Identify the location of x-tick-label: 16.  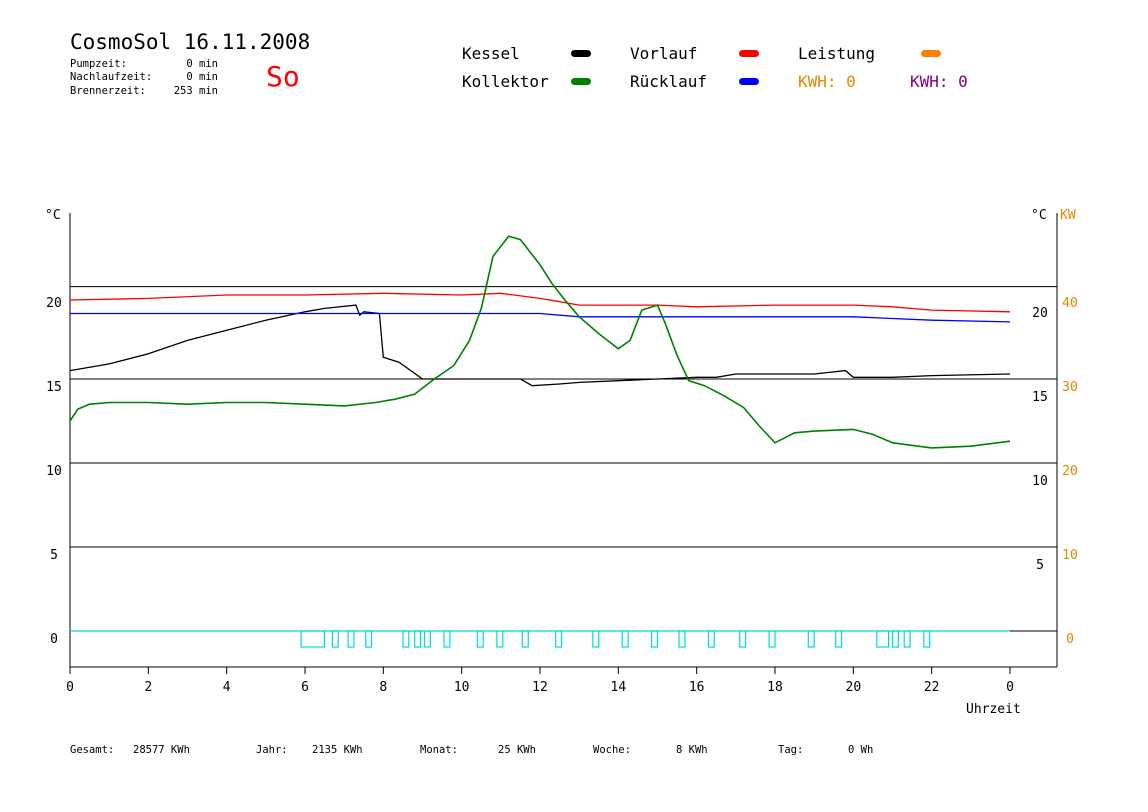
(697, 687).